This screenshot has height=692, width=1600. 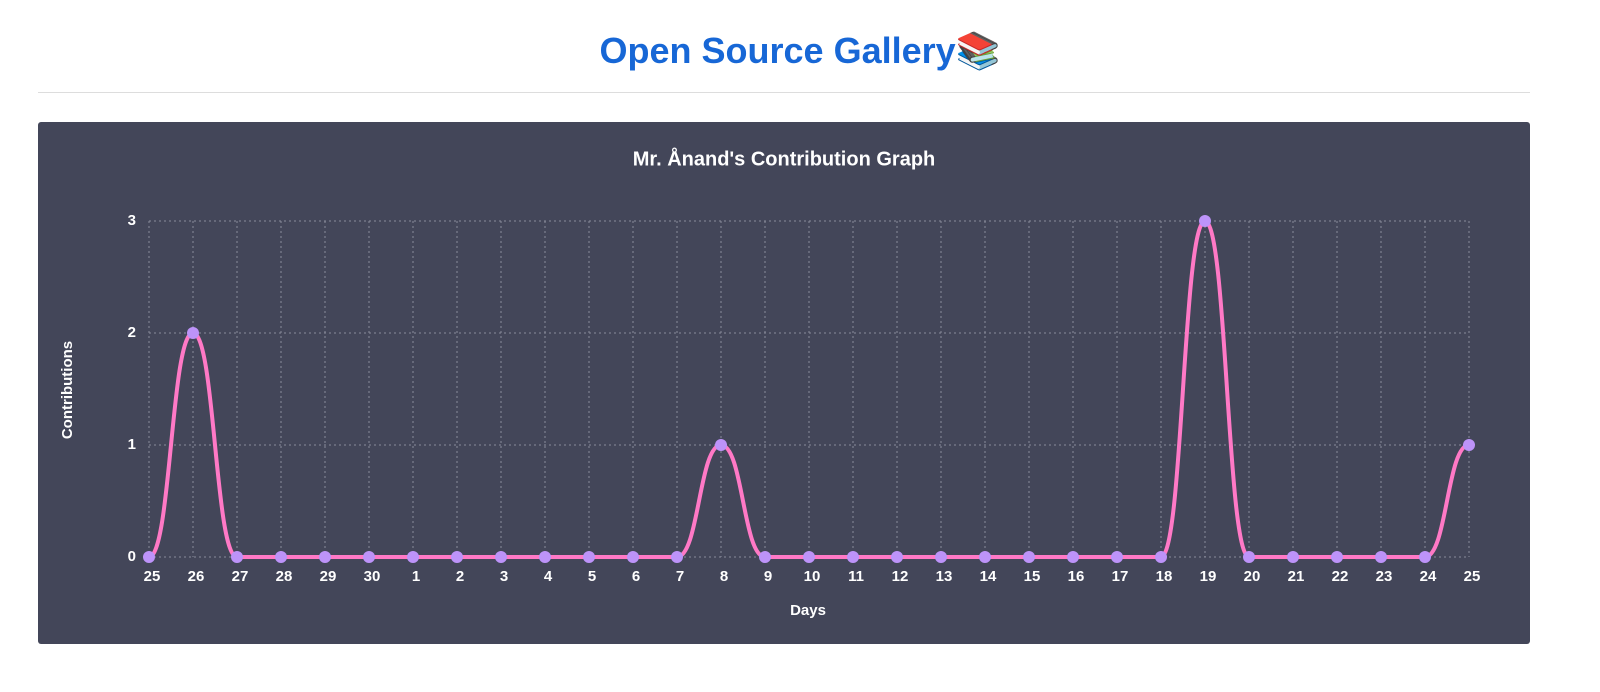 What do you see at coordinates (900, 576) in the screenshot?
I see `x-tick-label: 12` at bounding box center [900, 576].